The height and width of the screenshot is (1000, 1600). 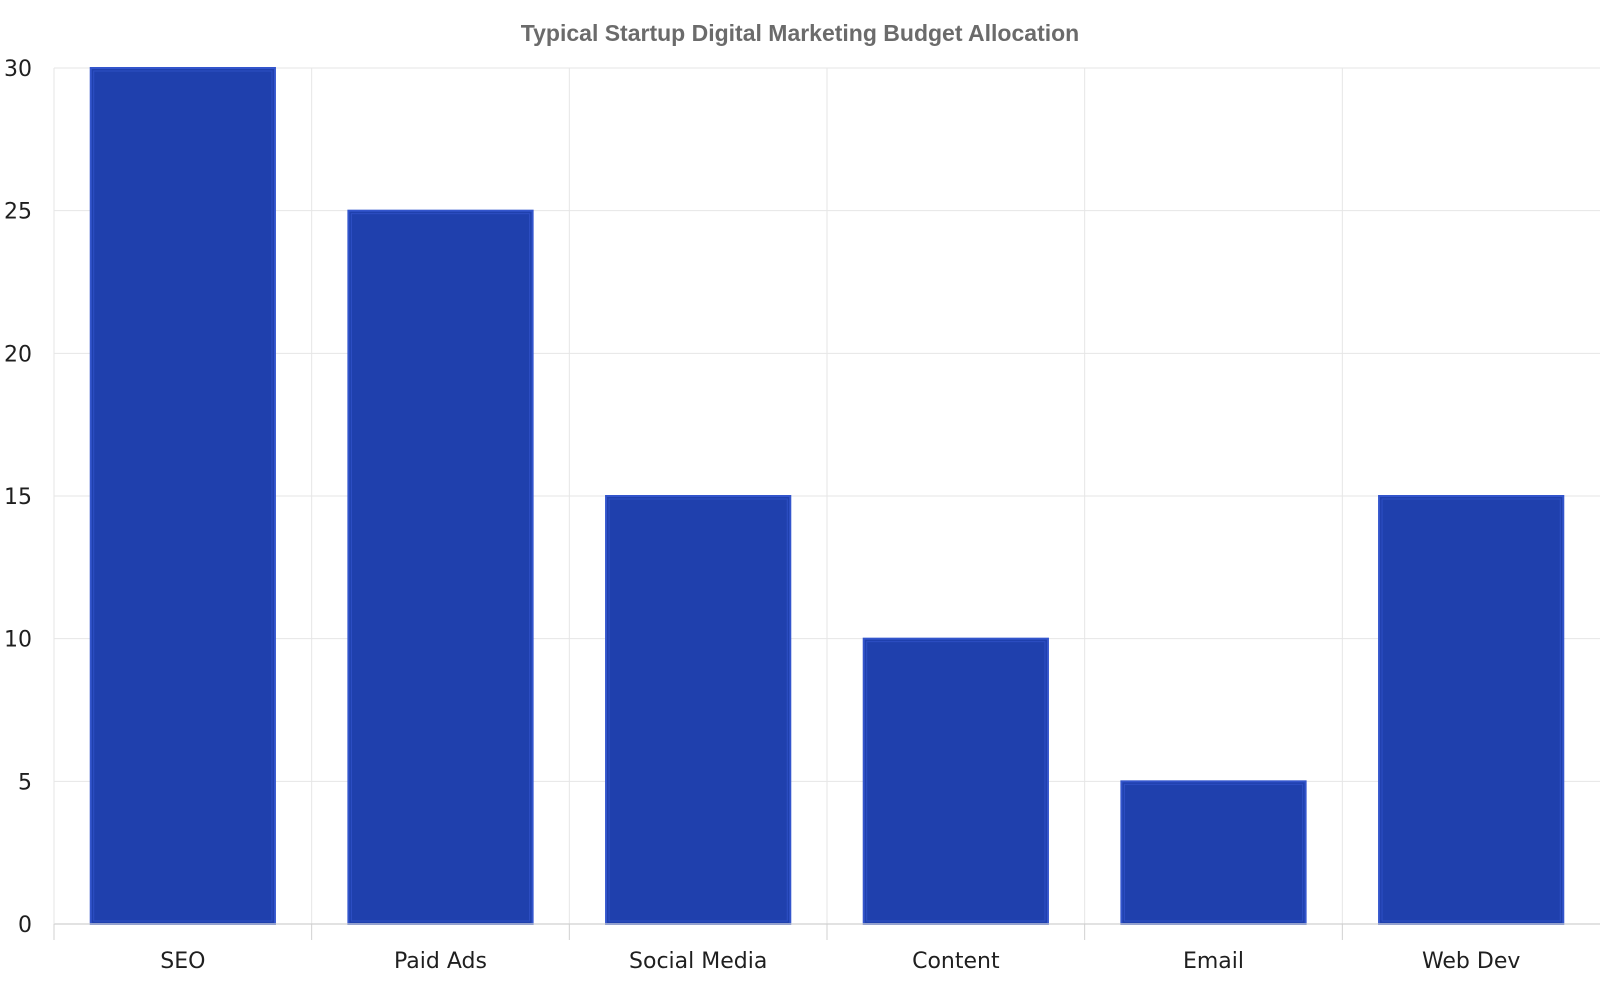 I want to click on y-tick-label: 15, so click(x=18, y=497).